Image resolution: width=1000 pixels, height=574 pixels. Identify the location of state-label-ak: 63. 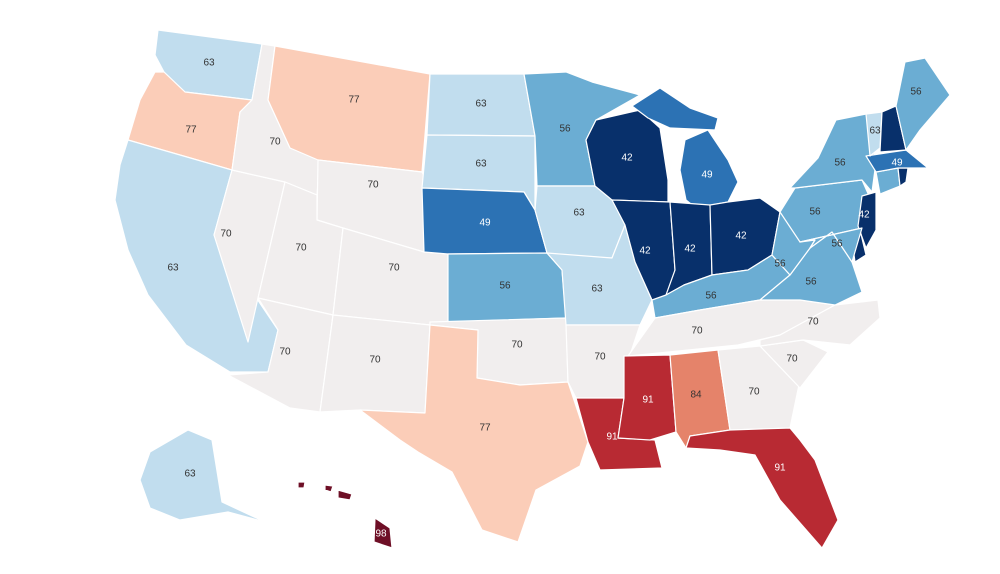
(190, 474).